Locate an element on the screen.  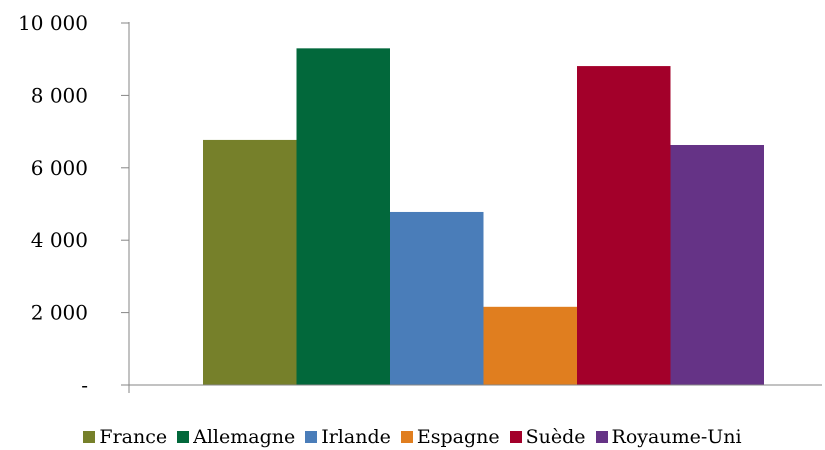
bar-allemagne is located at coordinates (343, 217).